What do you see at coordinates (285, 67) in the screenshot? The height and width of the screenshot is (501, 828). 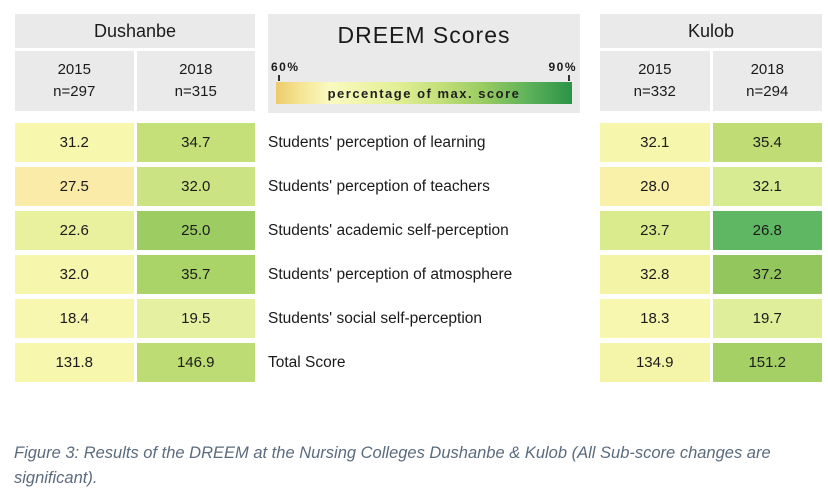 I see `legend-min-label: 60%` at bounding box center [285, 67].